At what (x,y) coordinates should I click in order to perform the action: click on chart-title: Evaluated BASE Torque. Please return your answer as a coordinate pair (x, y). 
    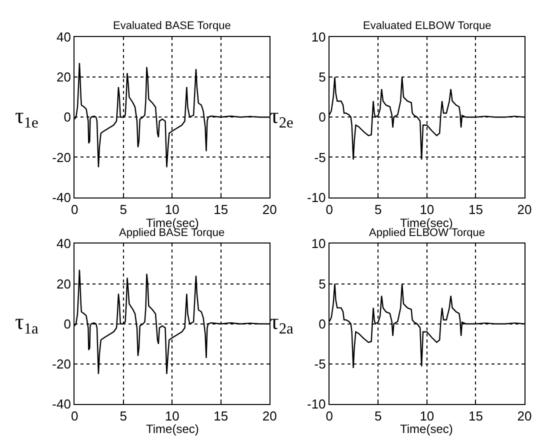
    Looking at the image, I should click on (172, 26).